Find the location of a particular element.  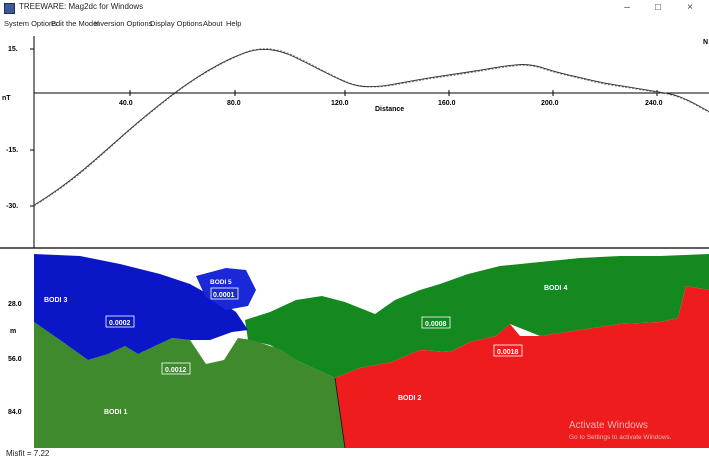

body-2-value: 0.0018 is located at coordinates (508, 352).